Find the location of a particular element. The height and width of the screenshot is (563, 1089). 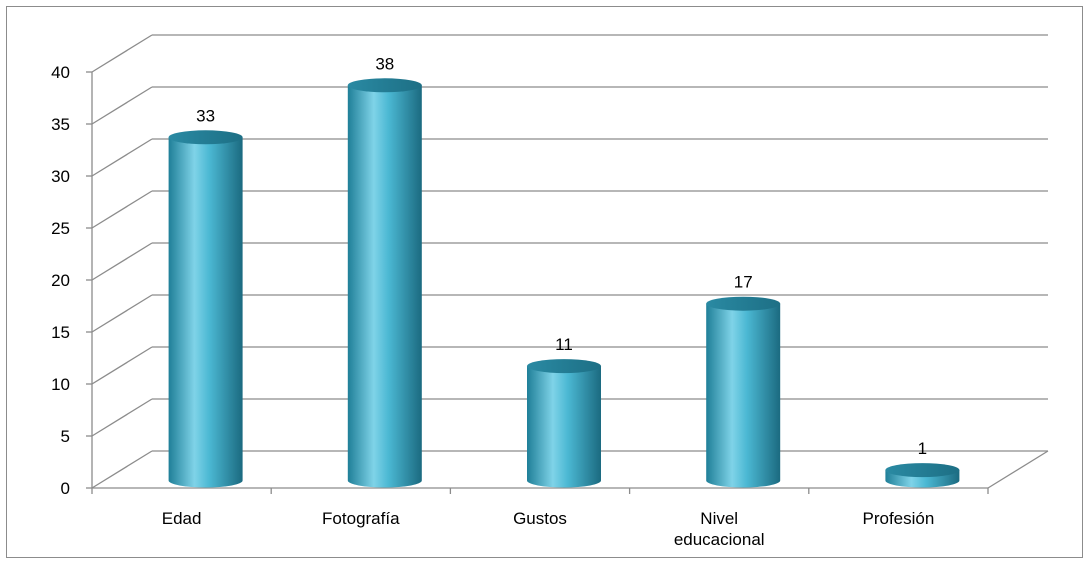

ytick-label-20: 20 is located at coordinates (60, 280).